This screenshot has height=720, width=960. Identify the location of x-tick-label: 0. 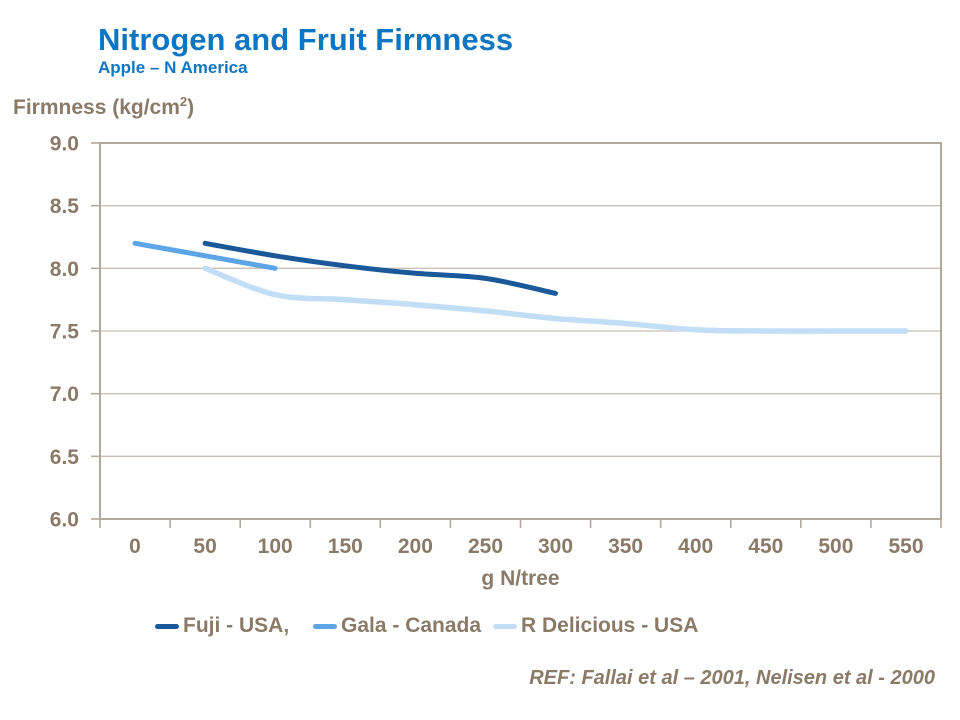
(135, 546).